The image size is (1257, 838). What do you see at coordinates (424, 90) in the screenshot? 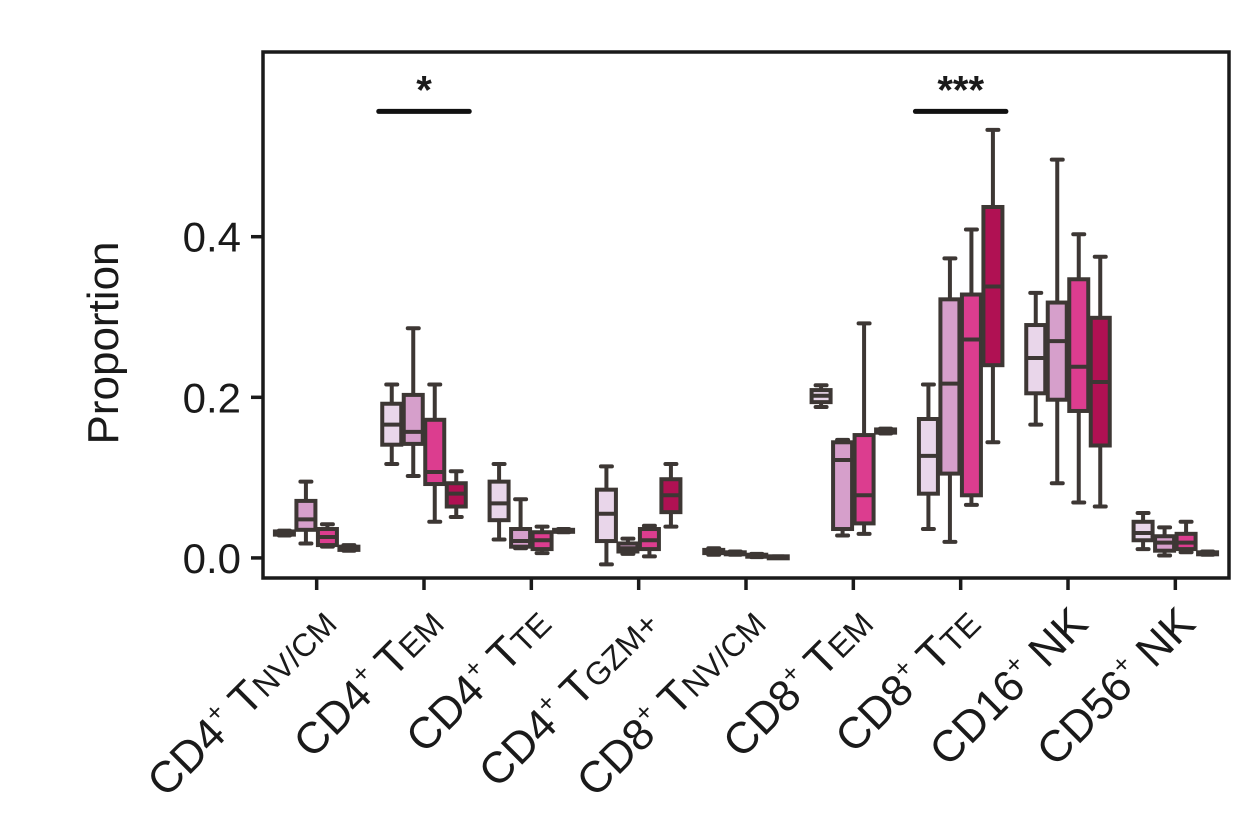
I see `significance-stars: *` at bounding box center [424, 90].